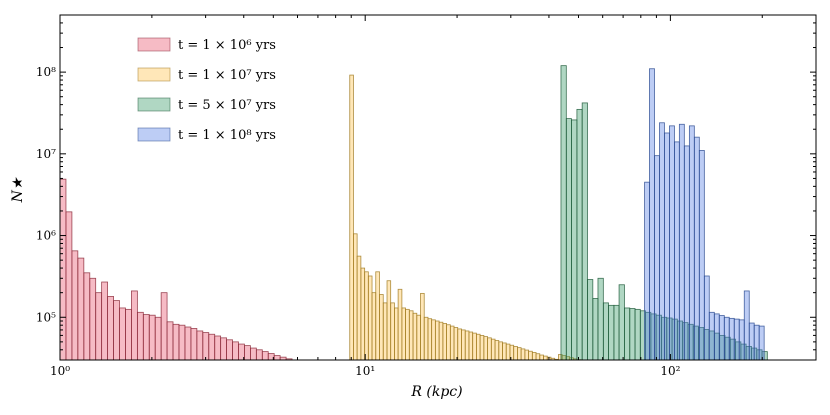  What do you see at coordinates (154, 74) in the screenshot?
I see `legend-swatch` at bounding box center [154, 74].